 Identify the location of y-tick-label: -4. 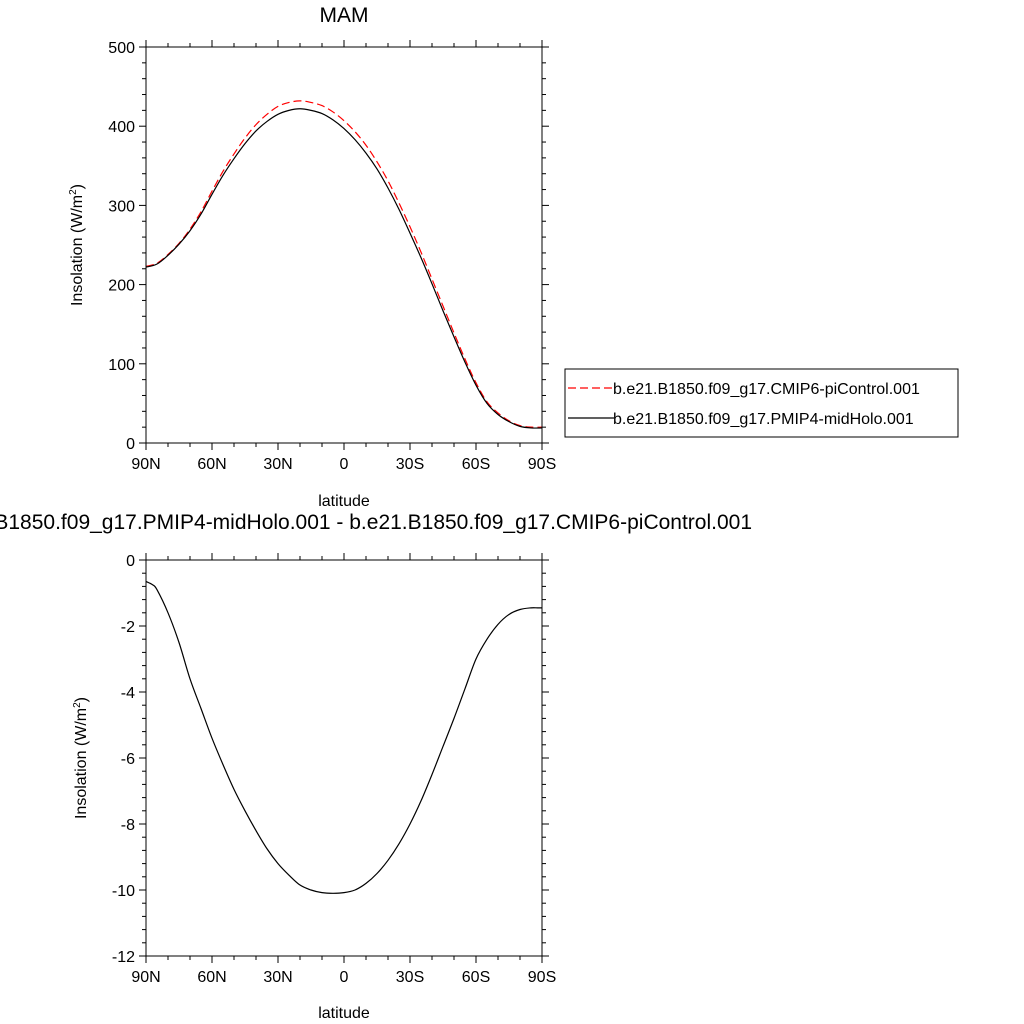
(128, 693).